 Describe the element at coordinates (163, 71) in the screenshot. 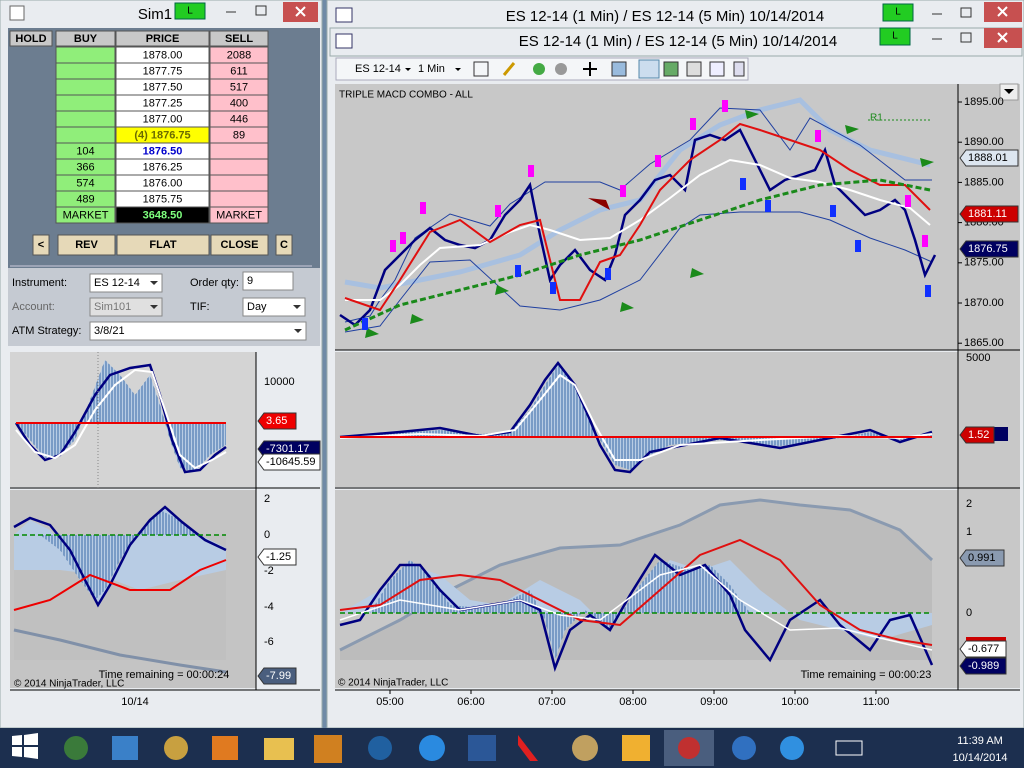

I see `dom-price: 1877.75` at that location.